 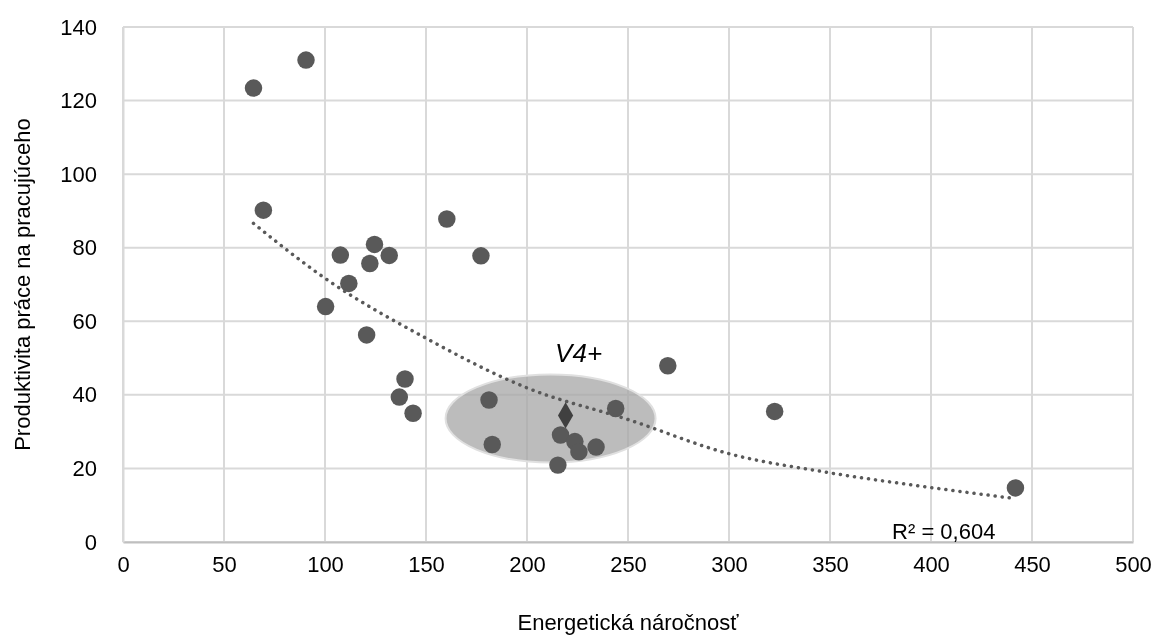 What do you see at coordinates (84, 248) in the screenshot?
I see `y-tick-label: 80` at bounding box center [84, 248].